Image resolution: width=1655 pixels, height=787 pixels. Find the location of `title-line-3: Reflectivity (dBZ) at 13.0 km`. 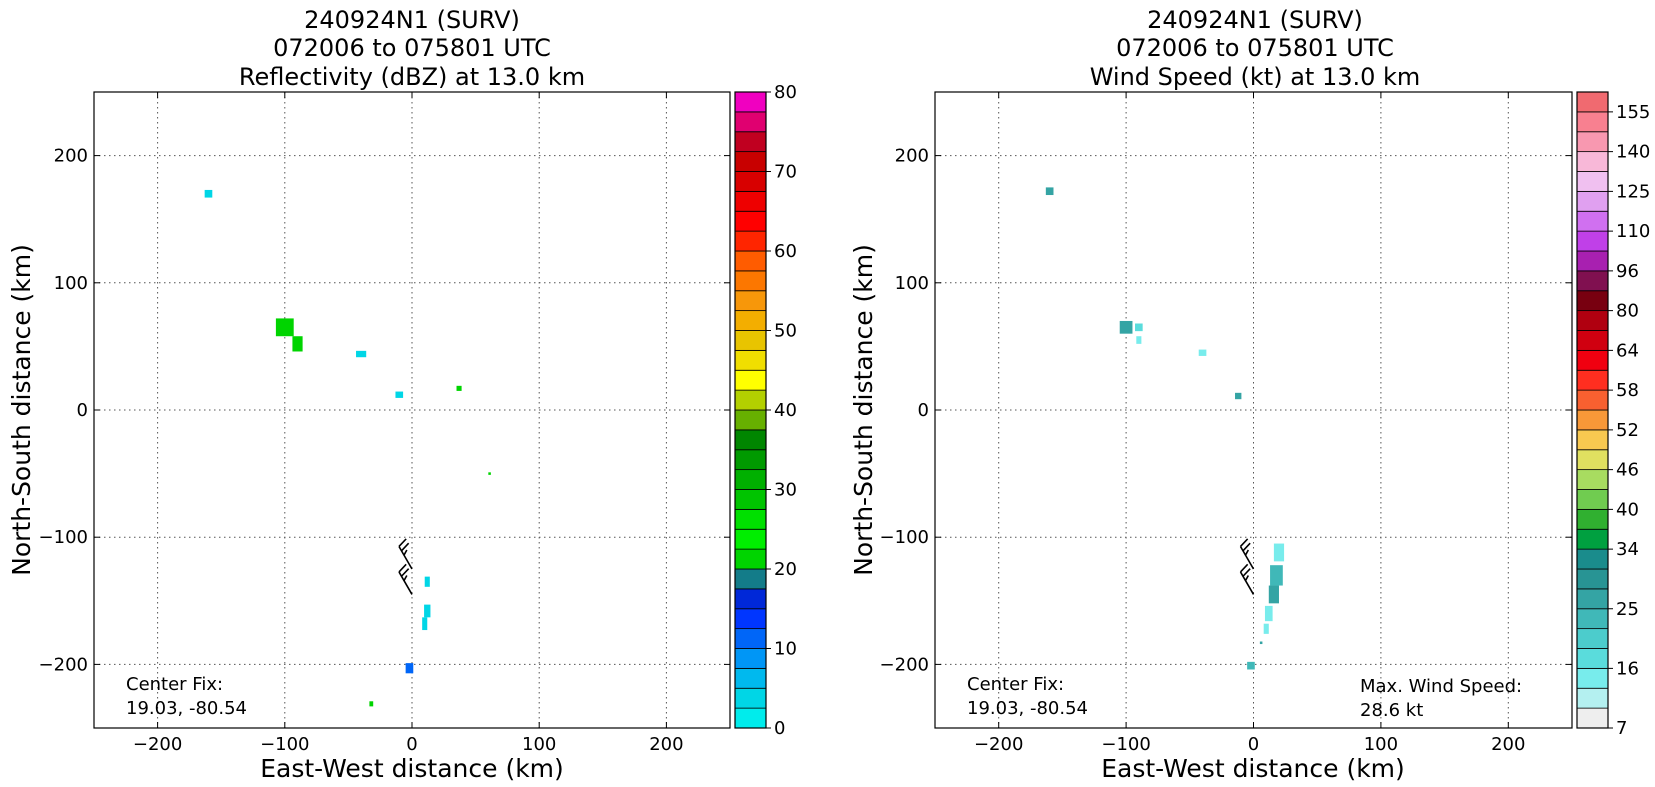

title-line-3: Reflectivity (dBZ) at 13.0 km is located at coordinates (412, 77).